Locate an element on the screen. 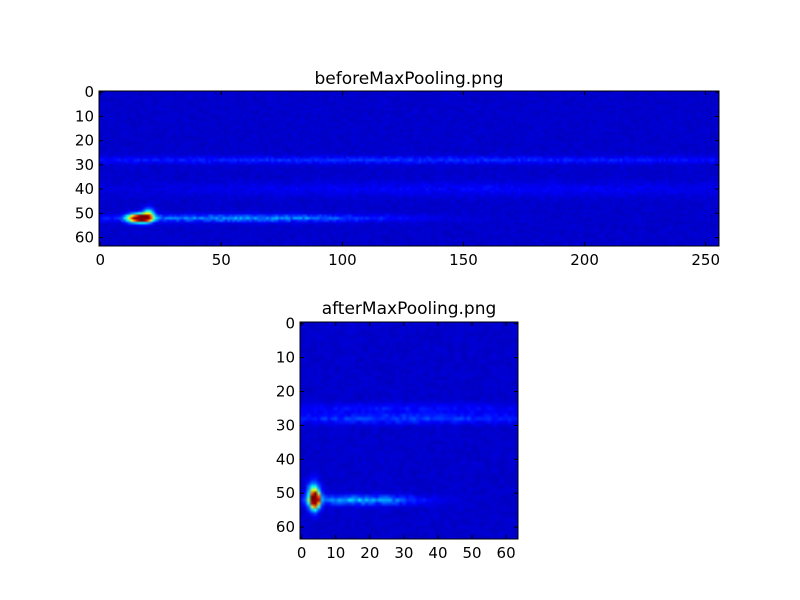  heatmap-after-max-pooling is located at coordinates (409, 430).